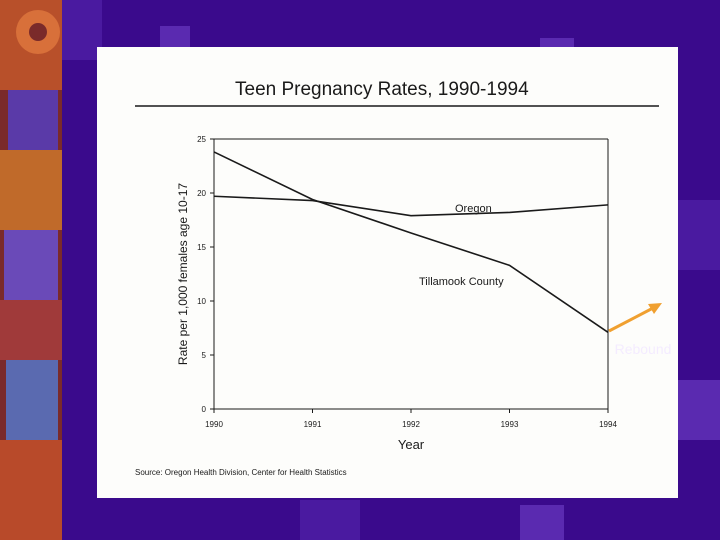  I want to click on x-tick-label-0: 1990, so click(214, 424).